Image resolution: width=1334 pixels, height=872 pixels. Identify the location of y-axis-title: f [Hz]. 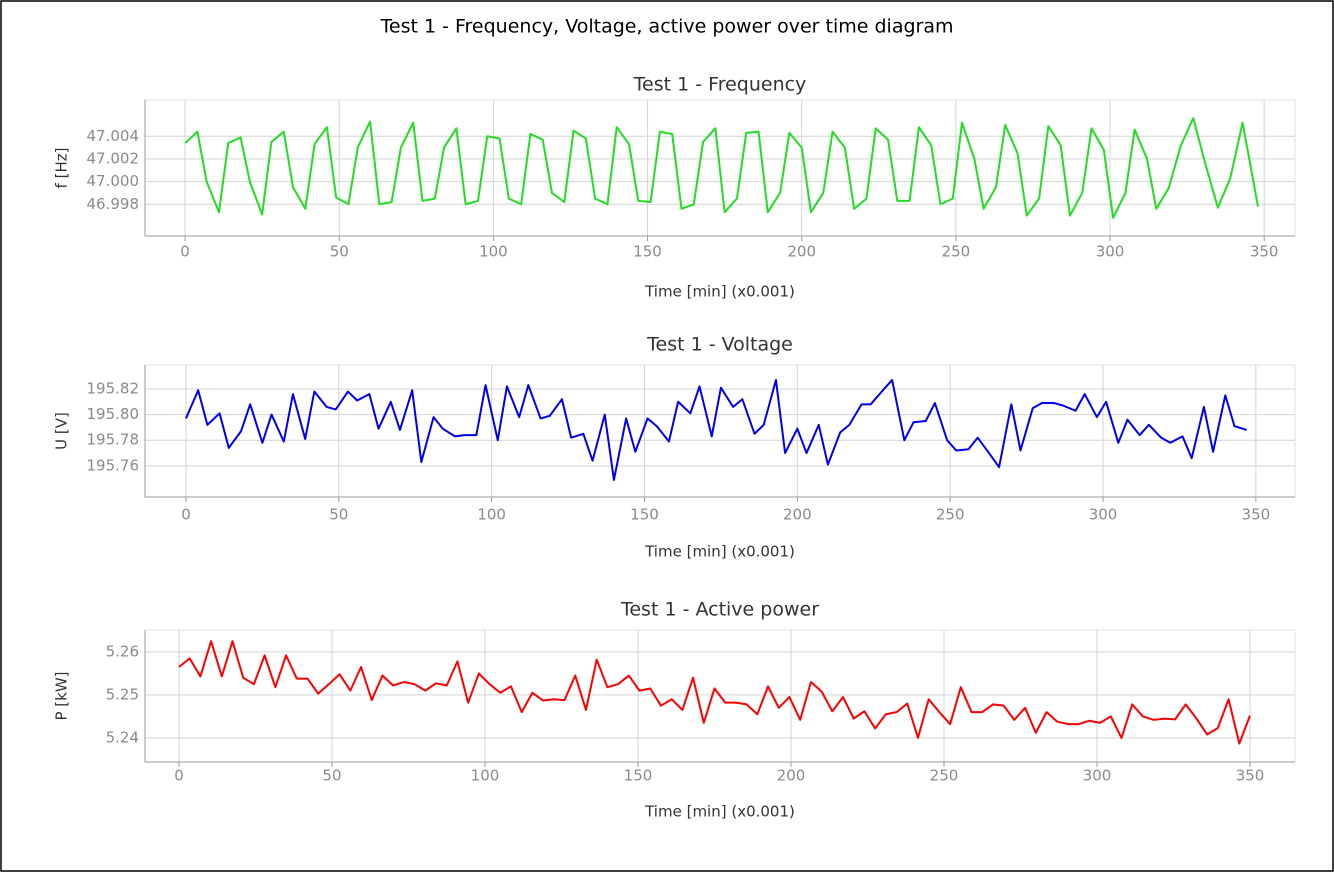
(62, 168).